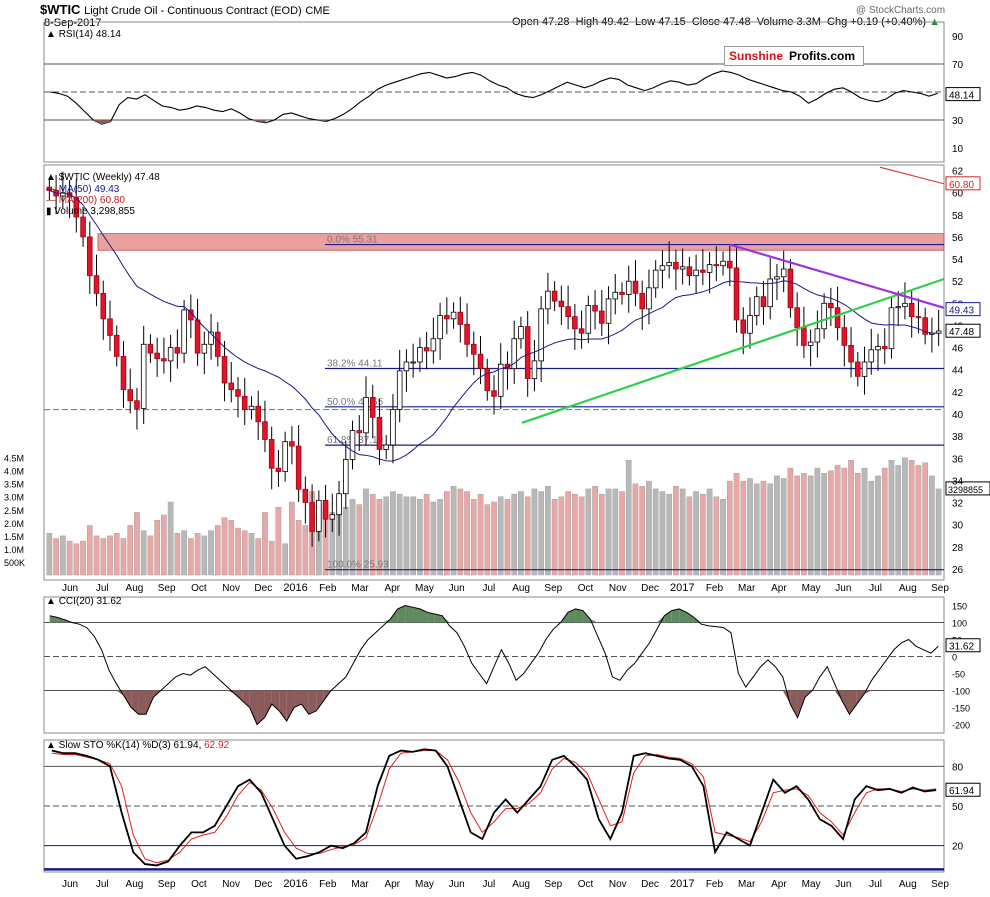 The image size is (990, 897). Describe the element at coordinates (488, 884) in the screenshot. I see `sto-x-label-13: Jul` at that location.